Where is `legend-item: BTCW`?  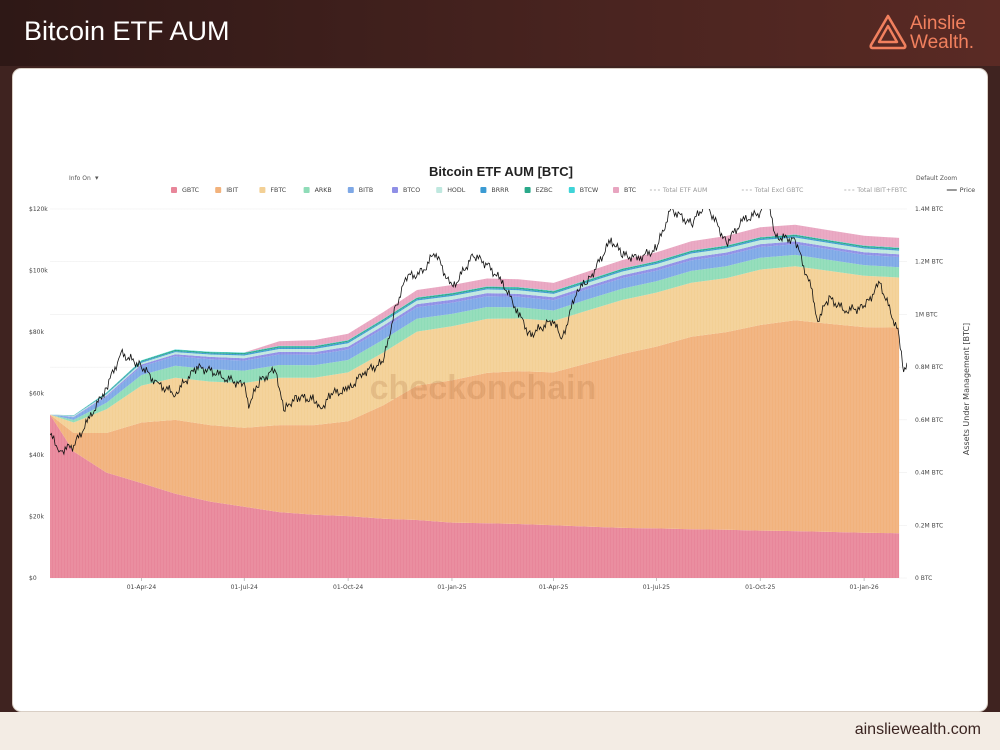 legend-item: BTCW is located at coordinates (583, 190).